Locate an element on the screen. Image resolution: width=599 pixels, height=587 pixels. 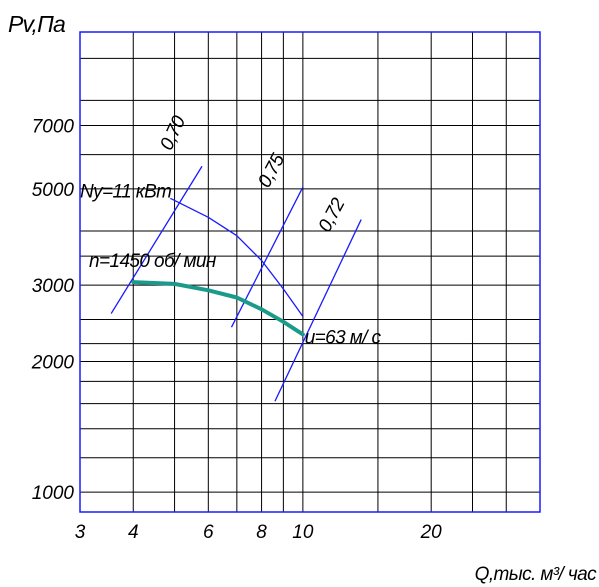
x-tick-label: 3 is located at coordinates (80, 532).